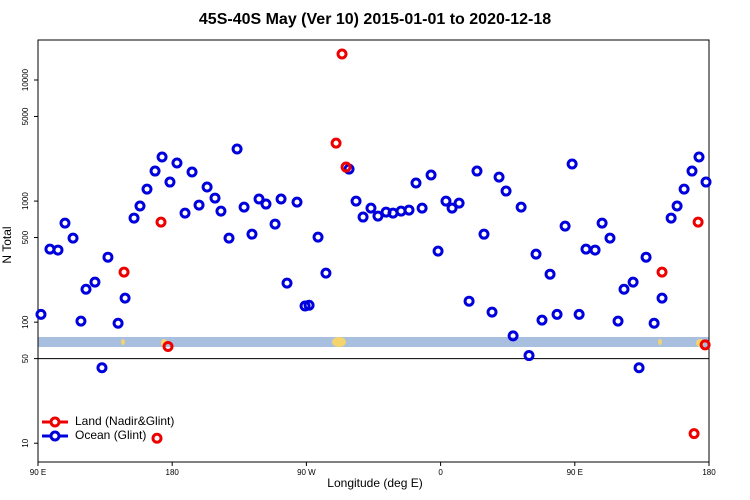 Image resolution: width=750 pixels, height=500 pixels. Describe the element at coordinates (110, 435) in the screenshot. I see `legend-label: Ocean (Glint)` at that location.